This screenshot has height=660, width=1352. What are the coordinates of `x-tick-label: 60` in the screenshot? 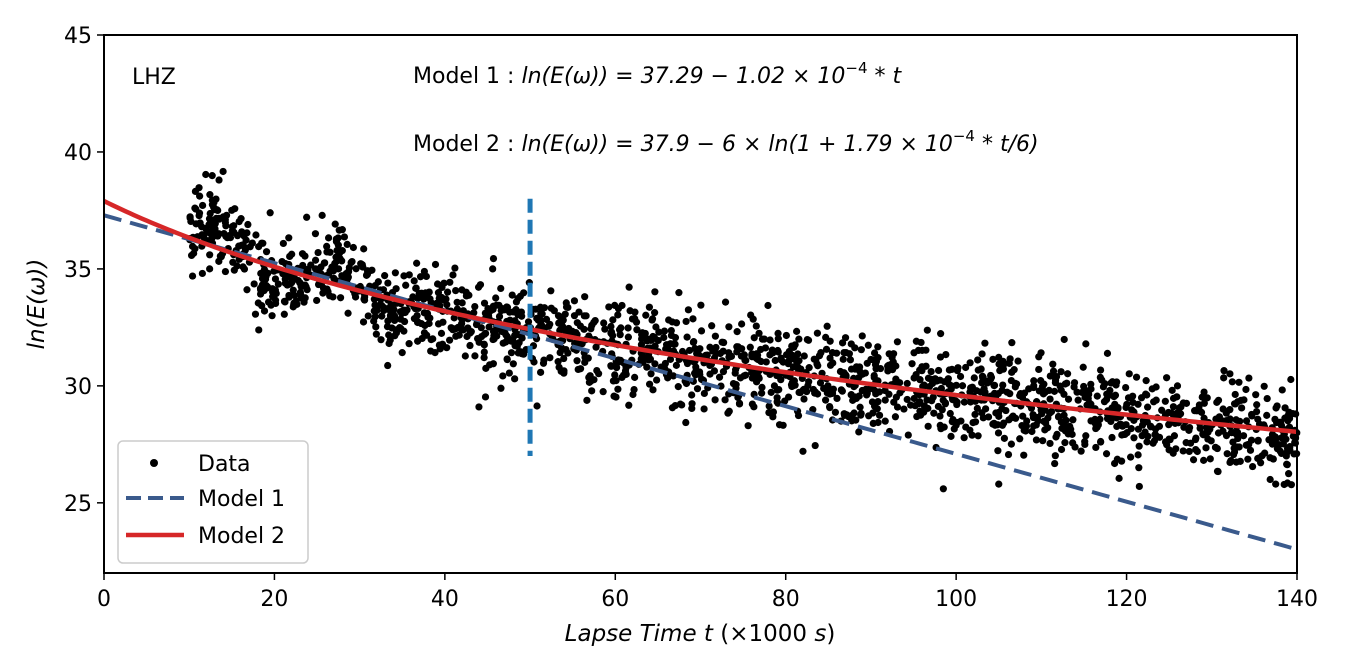 It's located at (615, 599).